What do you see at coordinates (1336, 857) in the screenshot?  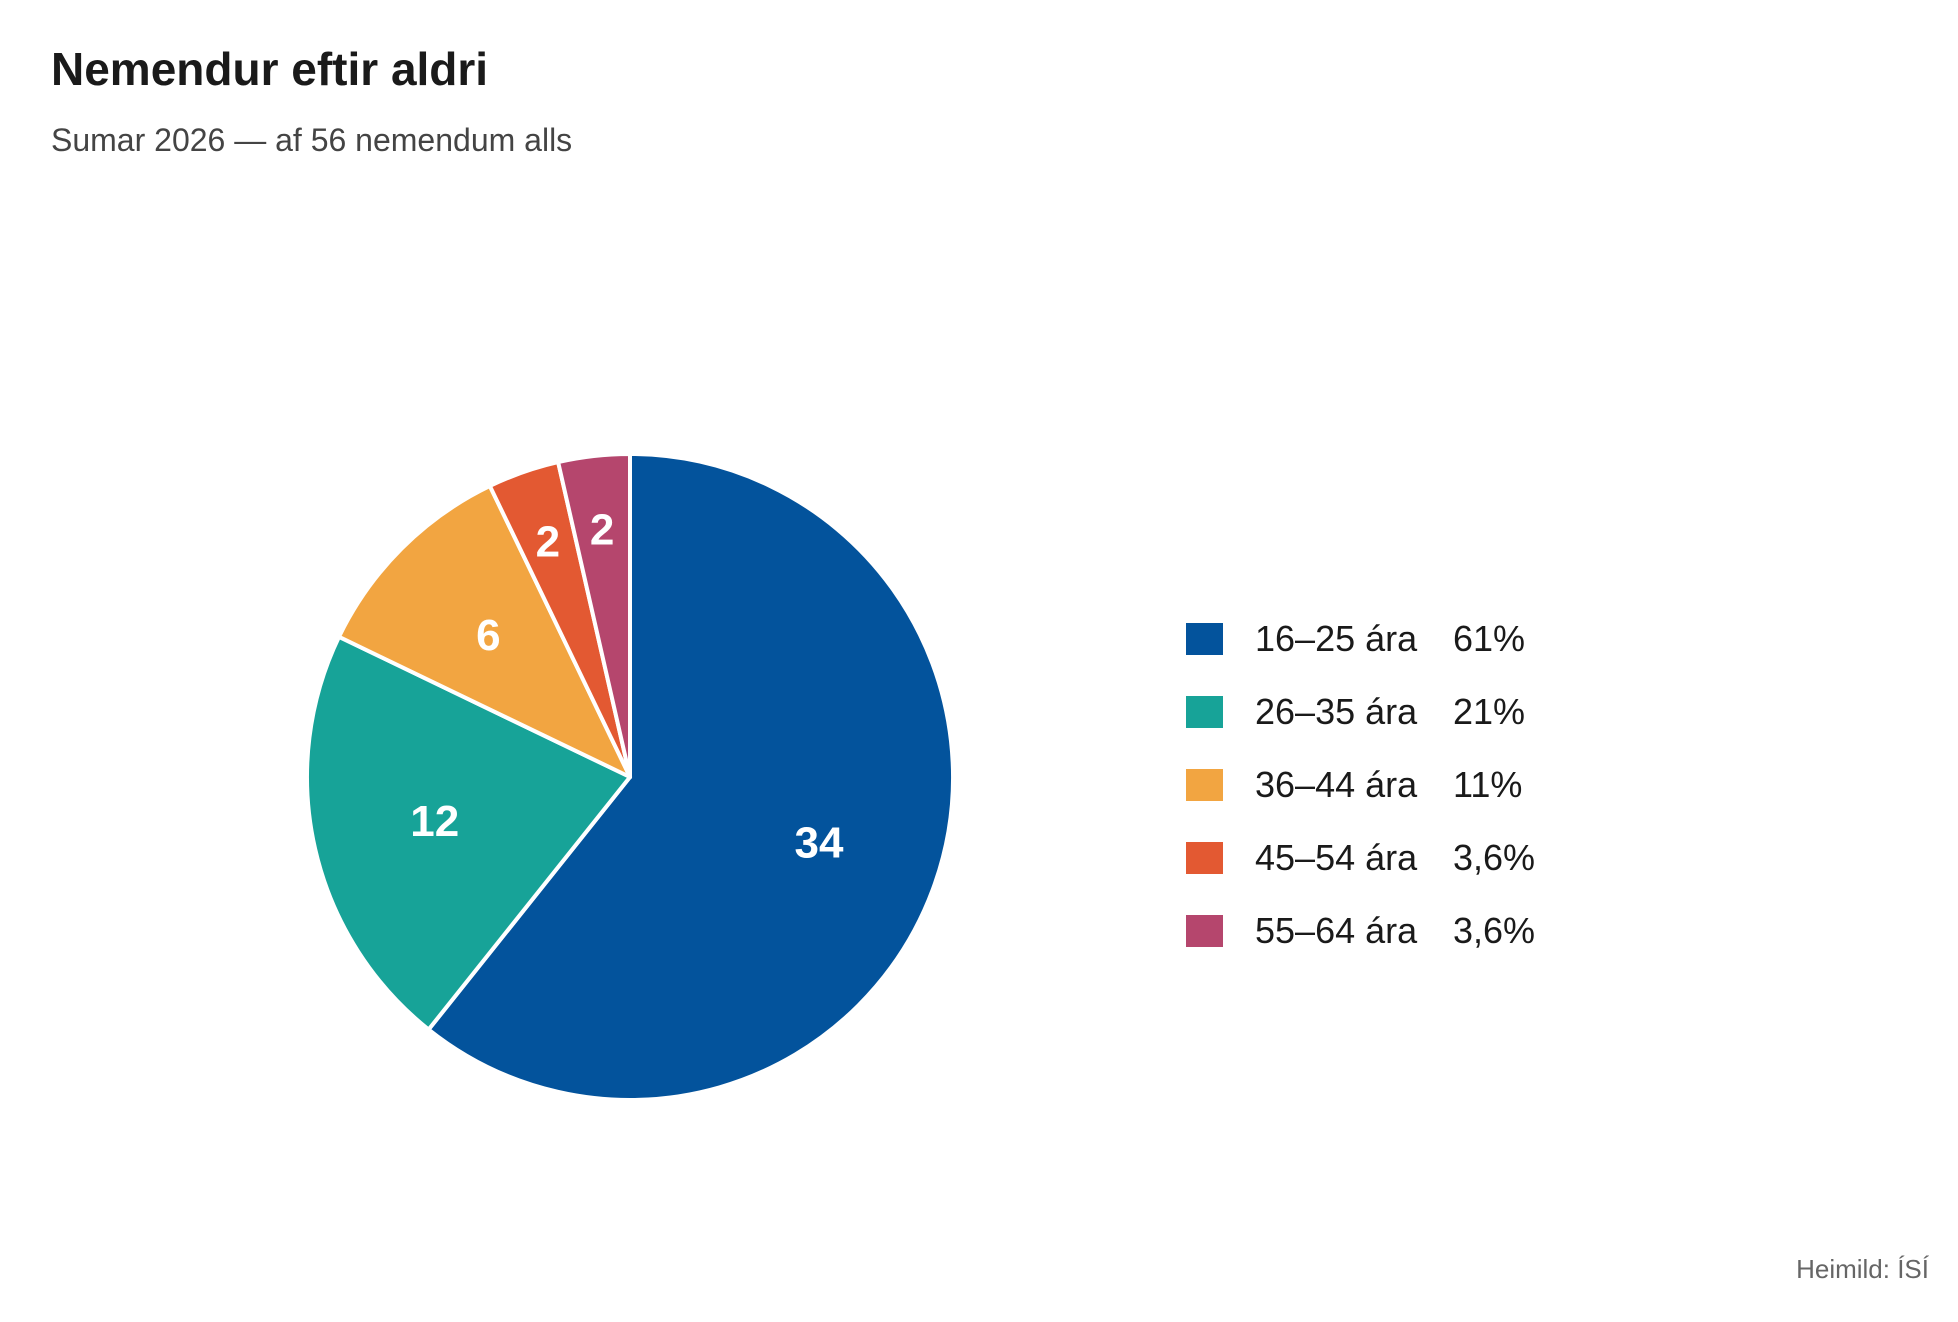 I see `legend-label: 45–54 ára` at bounding box center [1336, 857].